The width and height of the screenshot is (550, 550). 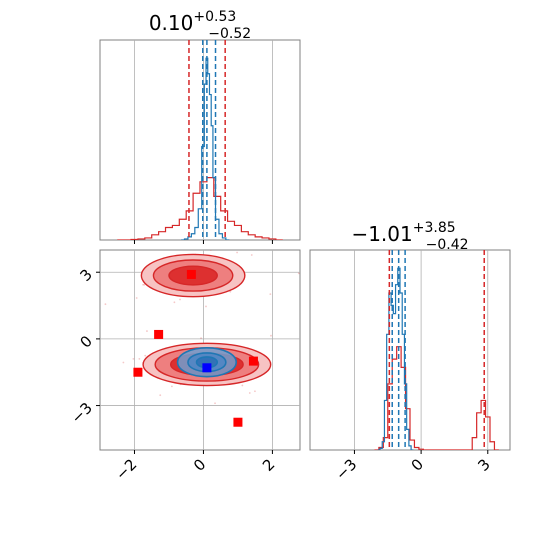 I want to click on joint-x-tick-label-0: −2, so click(x=126, y=469).